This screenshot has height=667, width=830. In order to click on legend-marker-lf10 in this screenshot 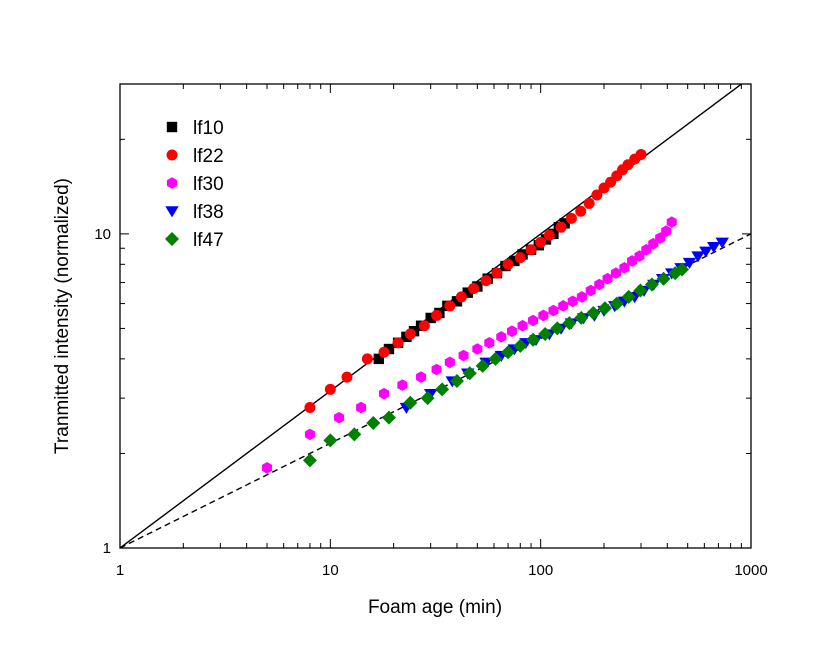, I will do `click(172, 127)`.